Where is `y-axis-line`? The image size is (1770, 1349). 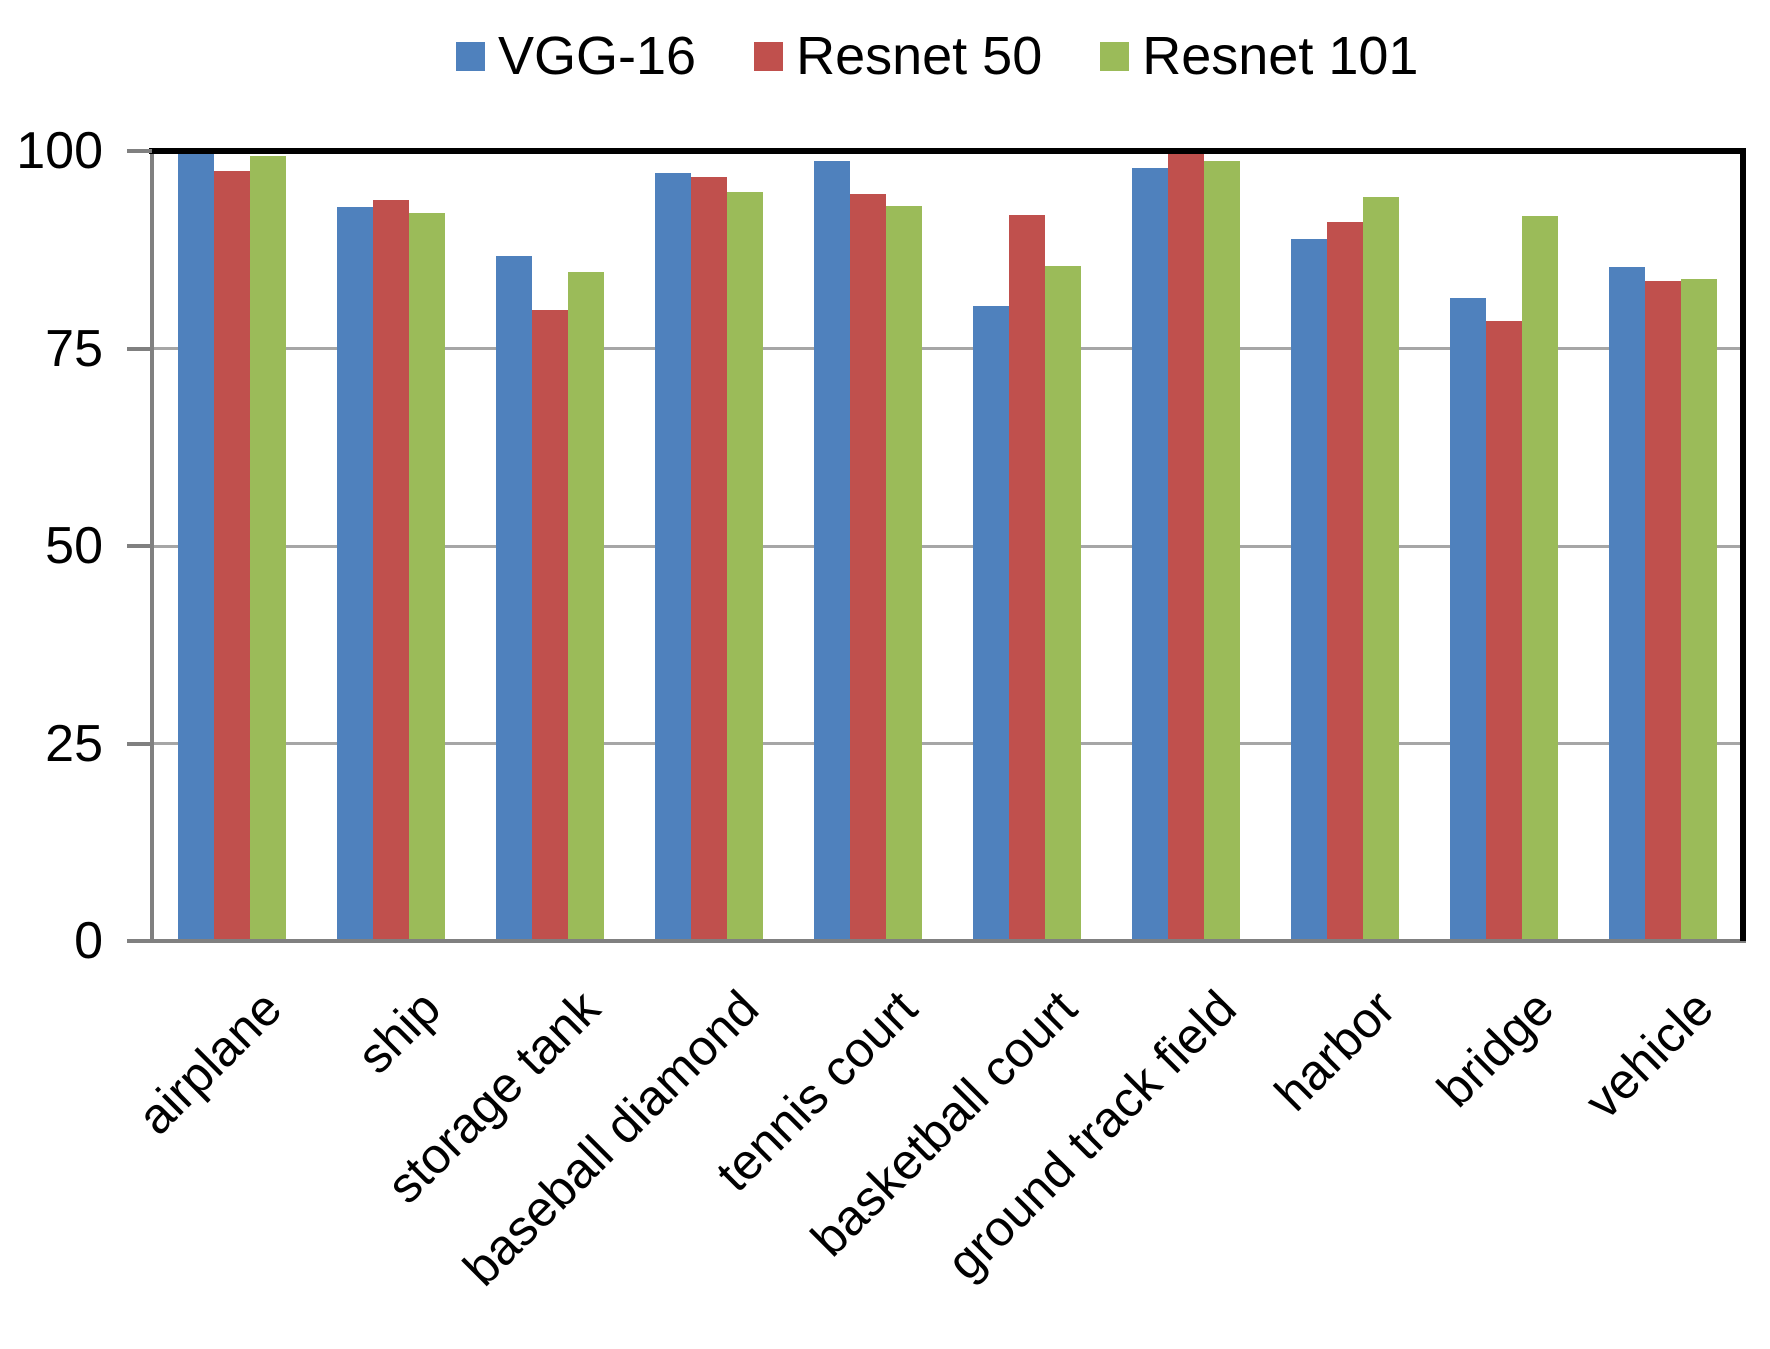
y-axis-line is located at coordinates (152, 547).